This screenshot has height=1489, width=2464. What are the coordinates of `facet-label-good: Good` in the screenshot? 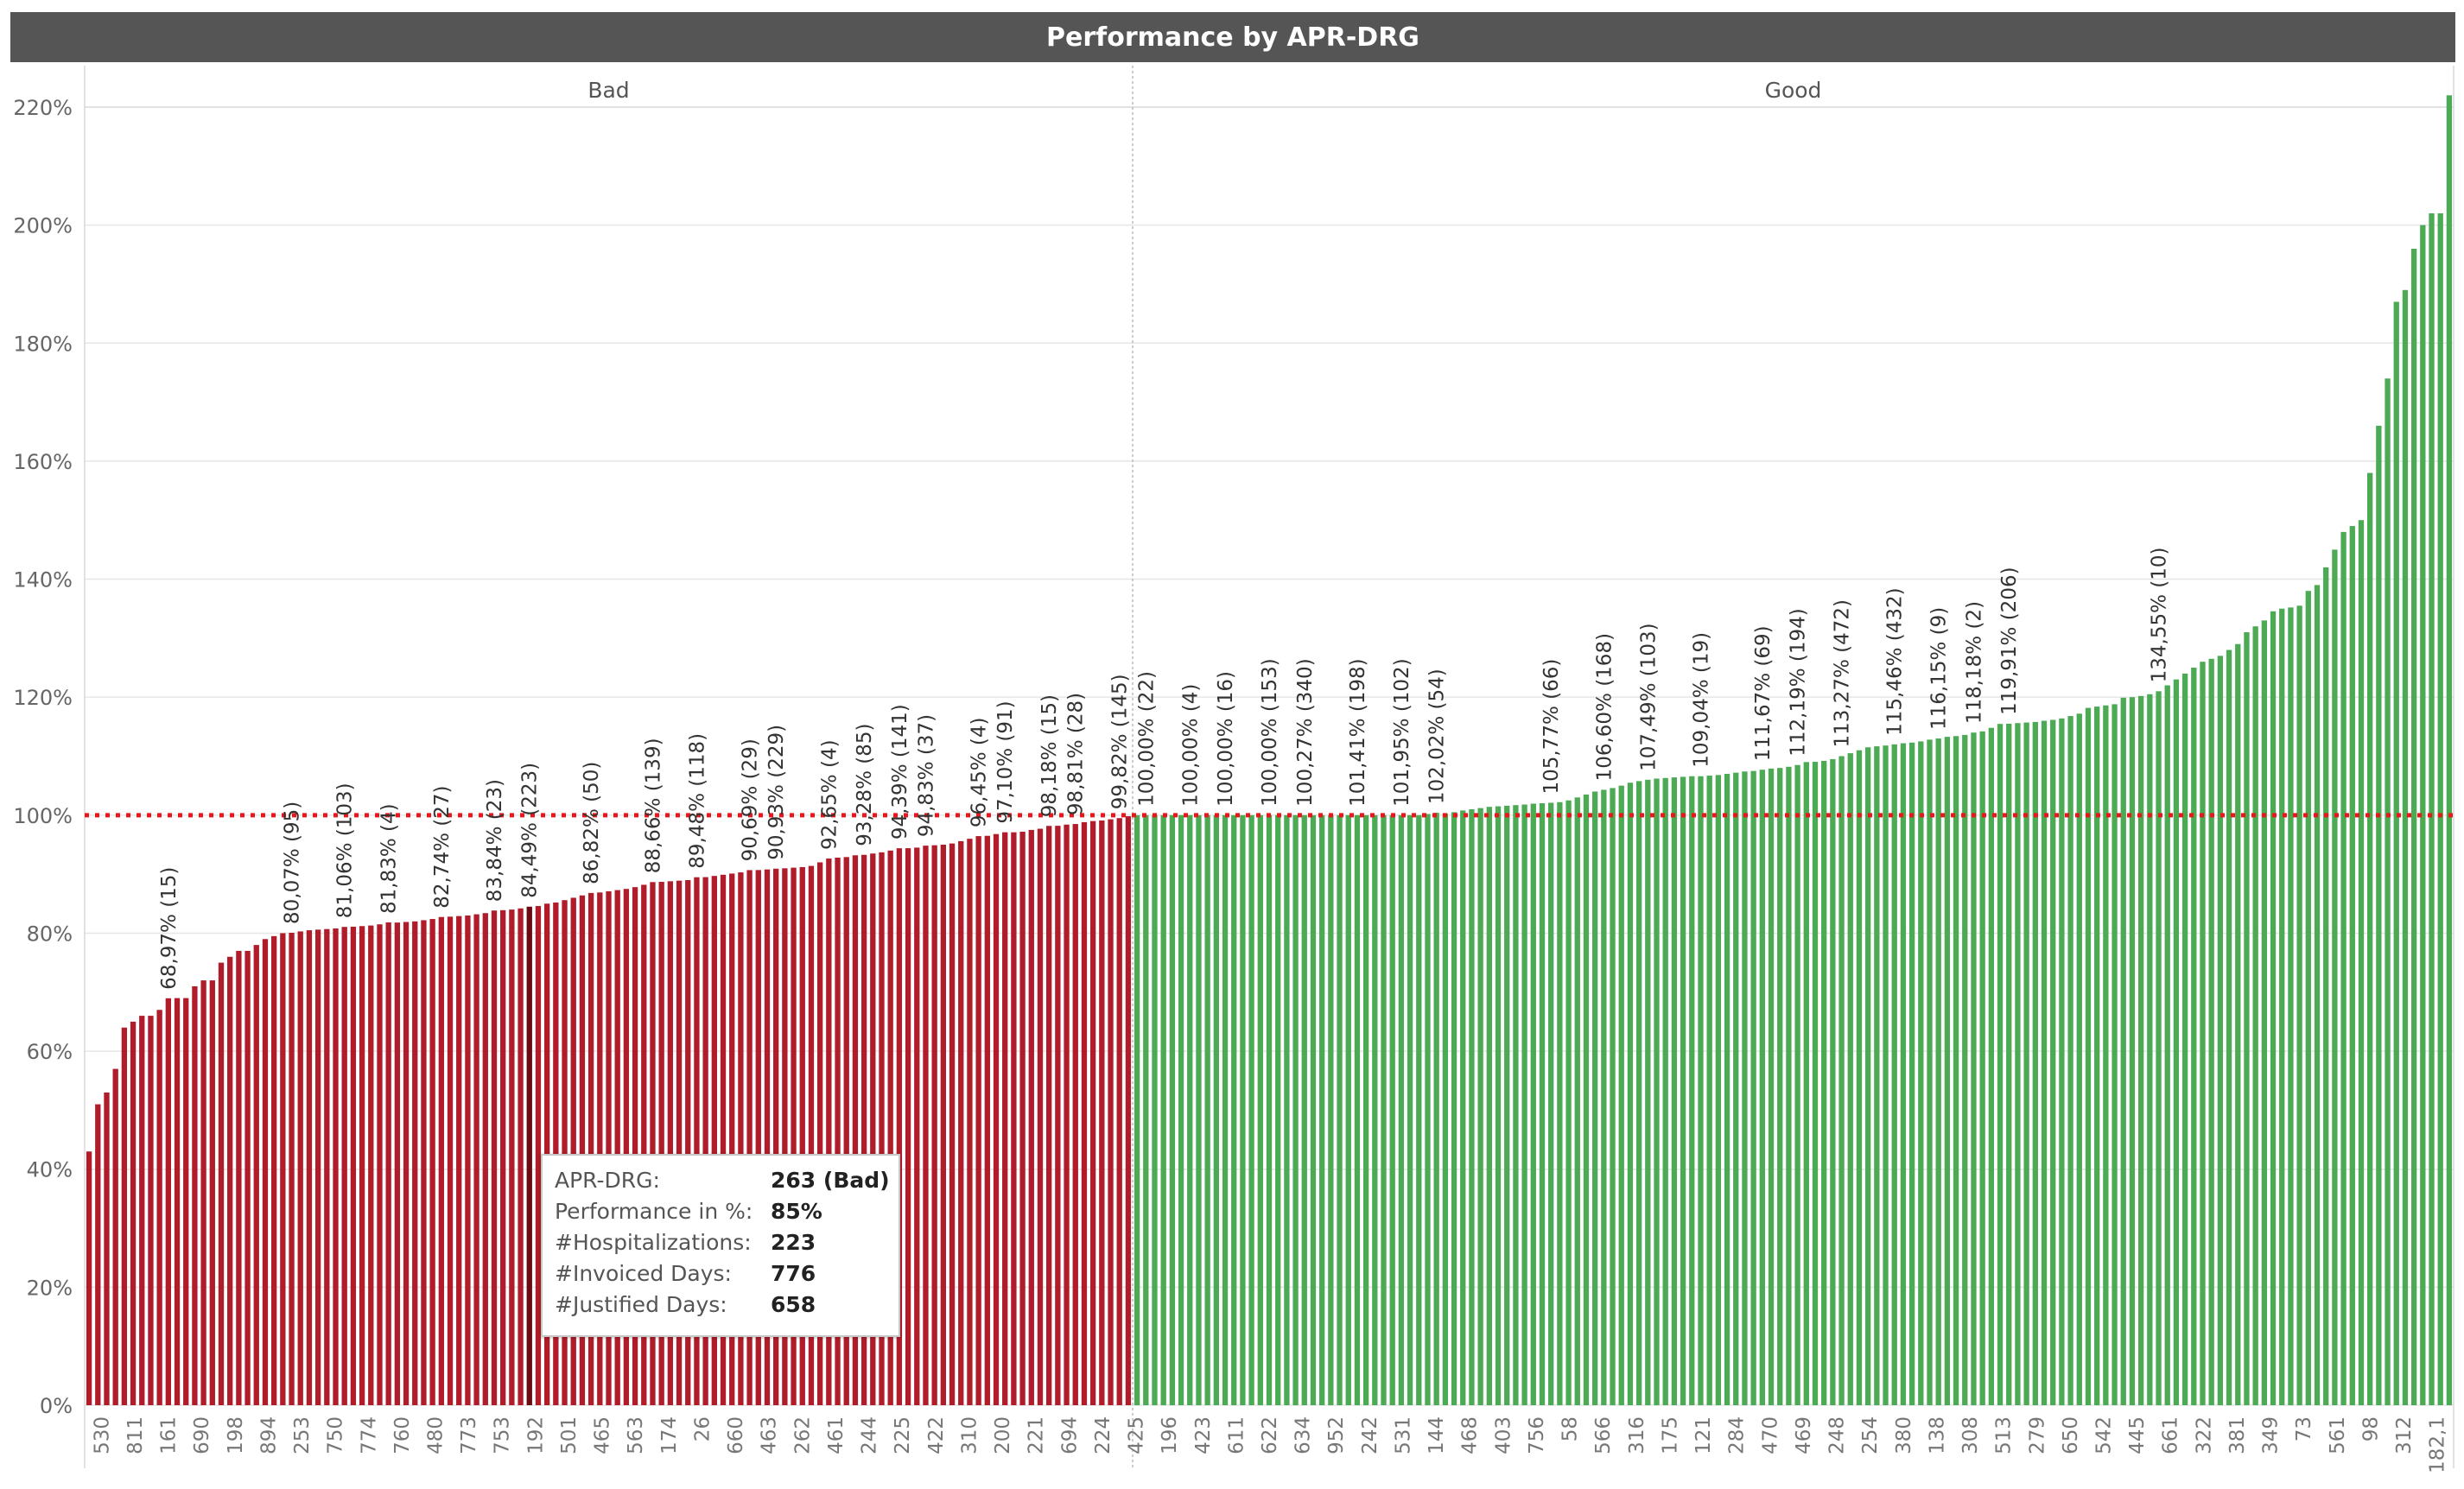 It's located at (1793, 90).